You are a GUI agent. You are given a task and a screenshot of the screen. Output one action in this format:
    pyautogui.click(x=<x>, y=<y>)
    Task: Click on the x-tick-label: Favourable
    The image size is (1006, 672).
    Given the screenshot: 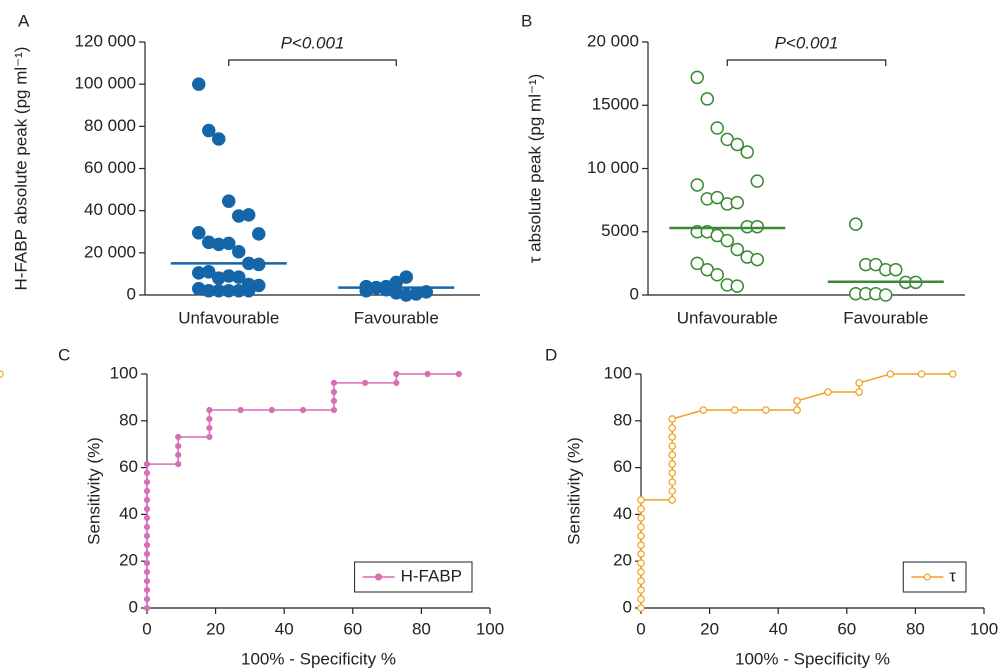 What is the action you would take?
    pyautogui.click(x=396, y=317)
    